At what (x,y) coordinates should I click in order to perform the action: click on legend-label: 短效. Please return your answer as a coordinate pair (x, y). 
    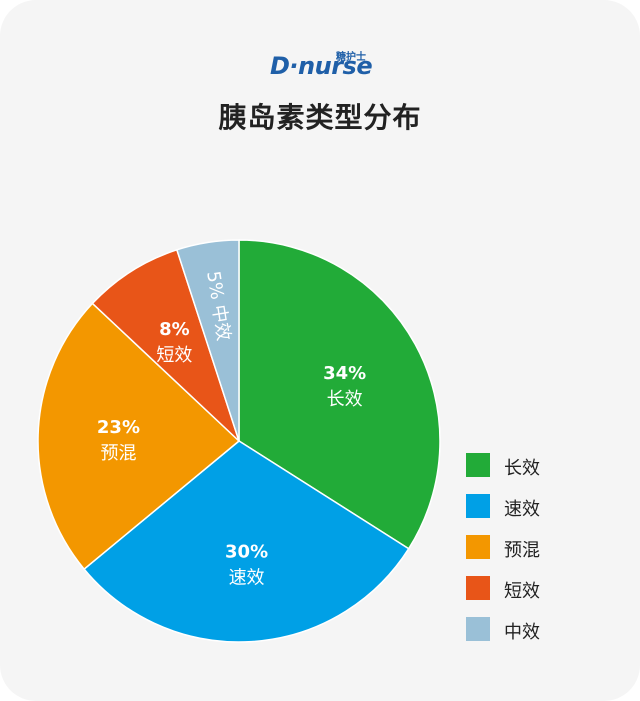
    Looking at the image, I should click on (522, 591).